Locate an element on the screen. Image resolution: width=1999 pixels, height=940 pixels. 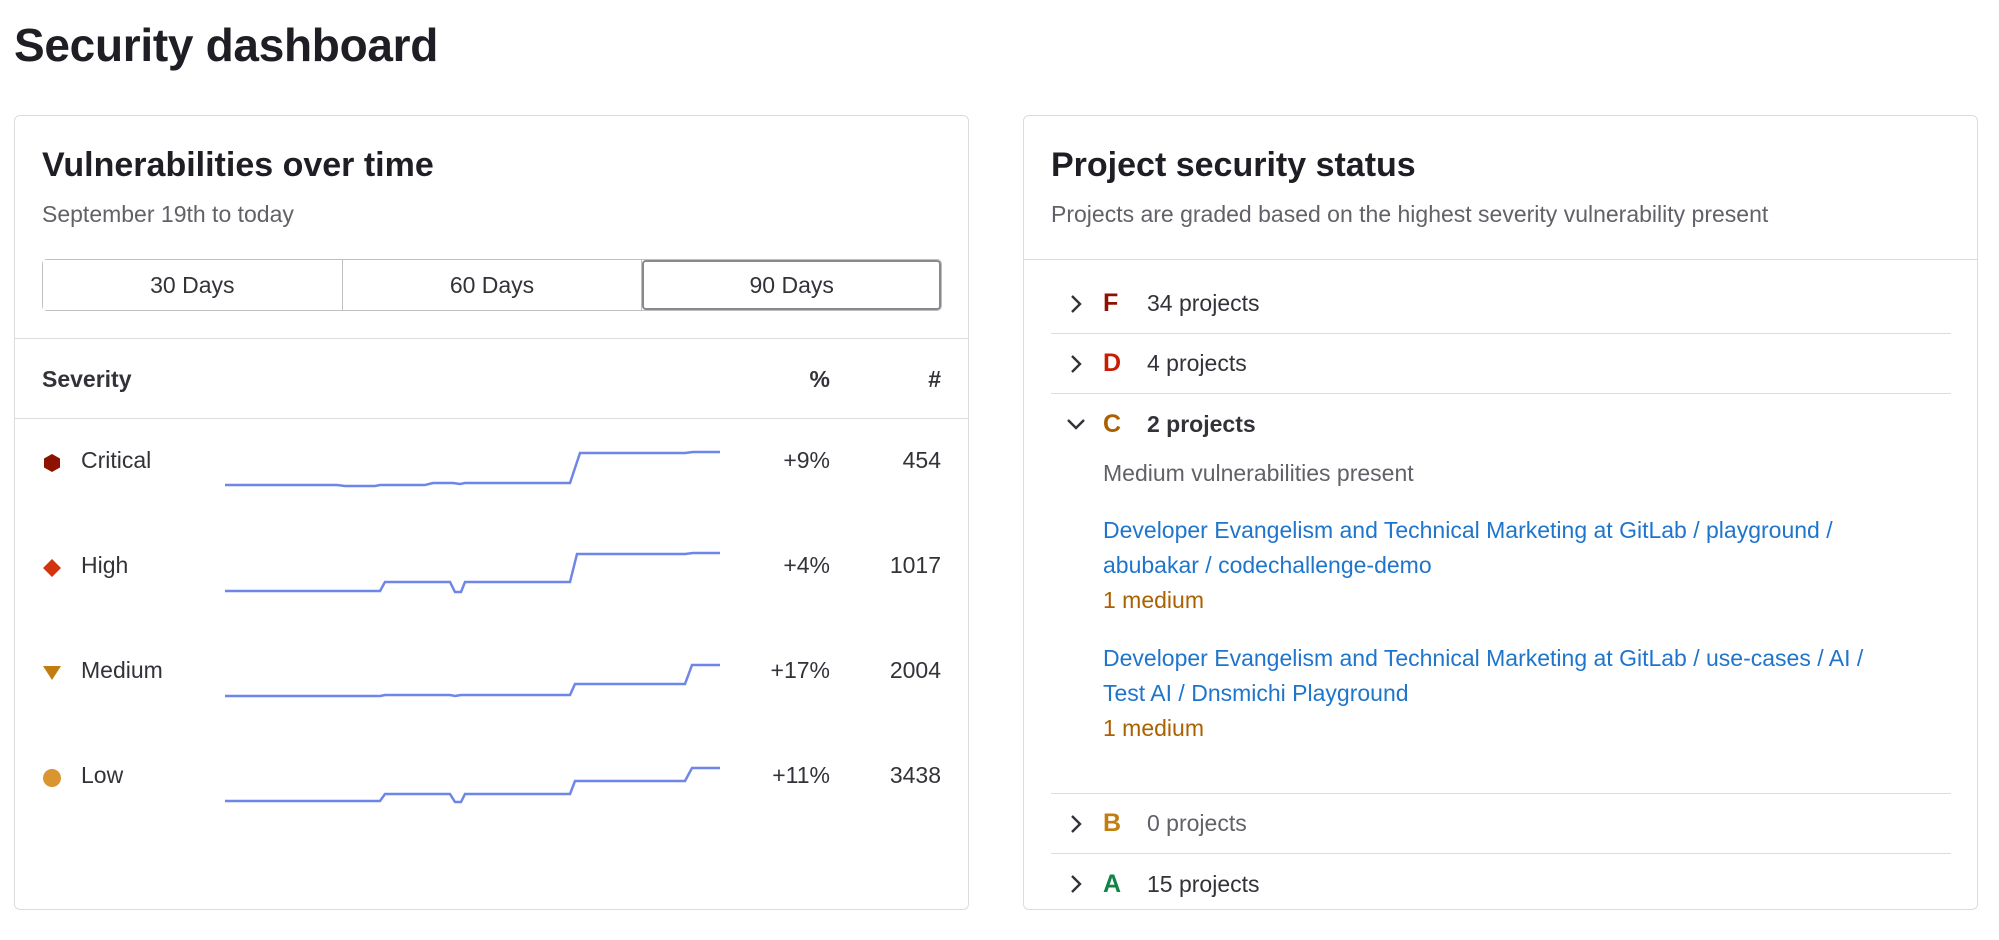
grade-letter: B is located at coordinates (1112, 823).